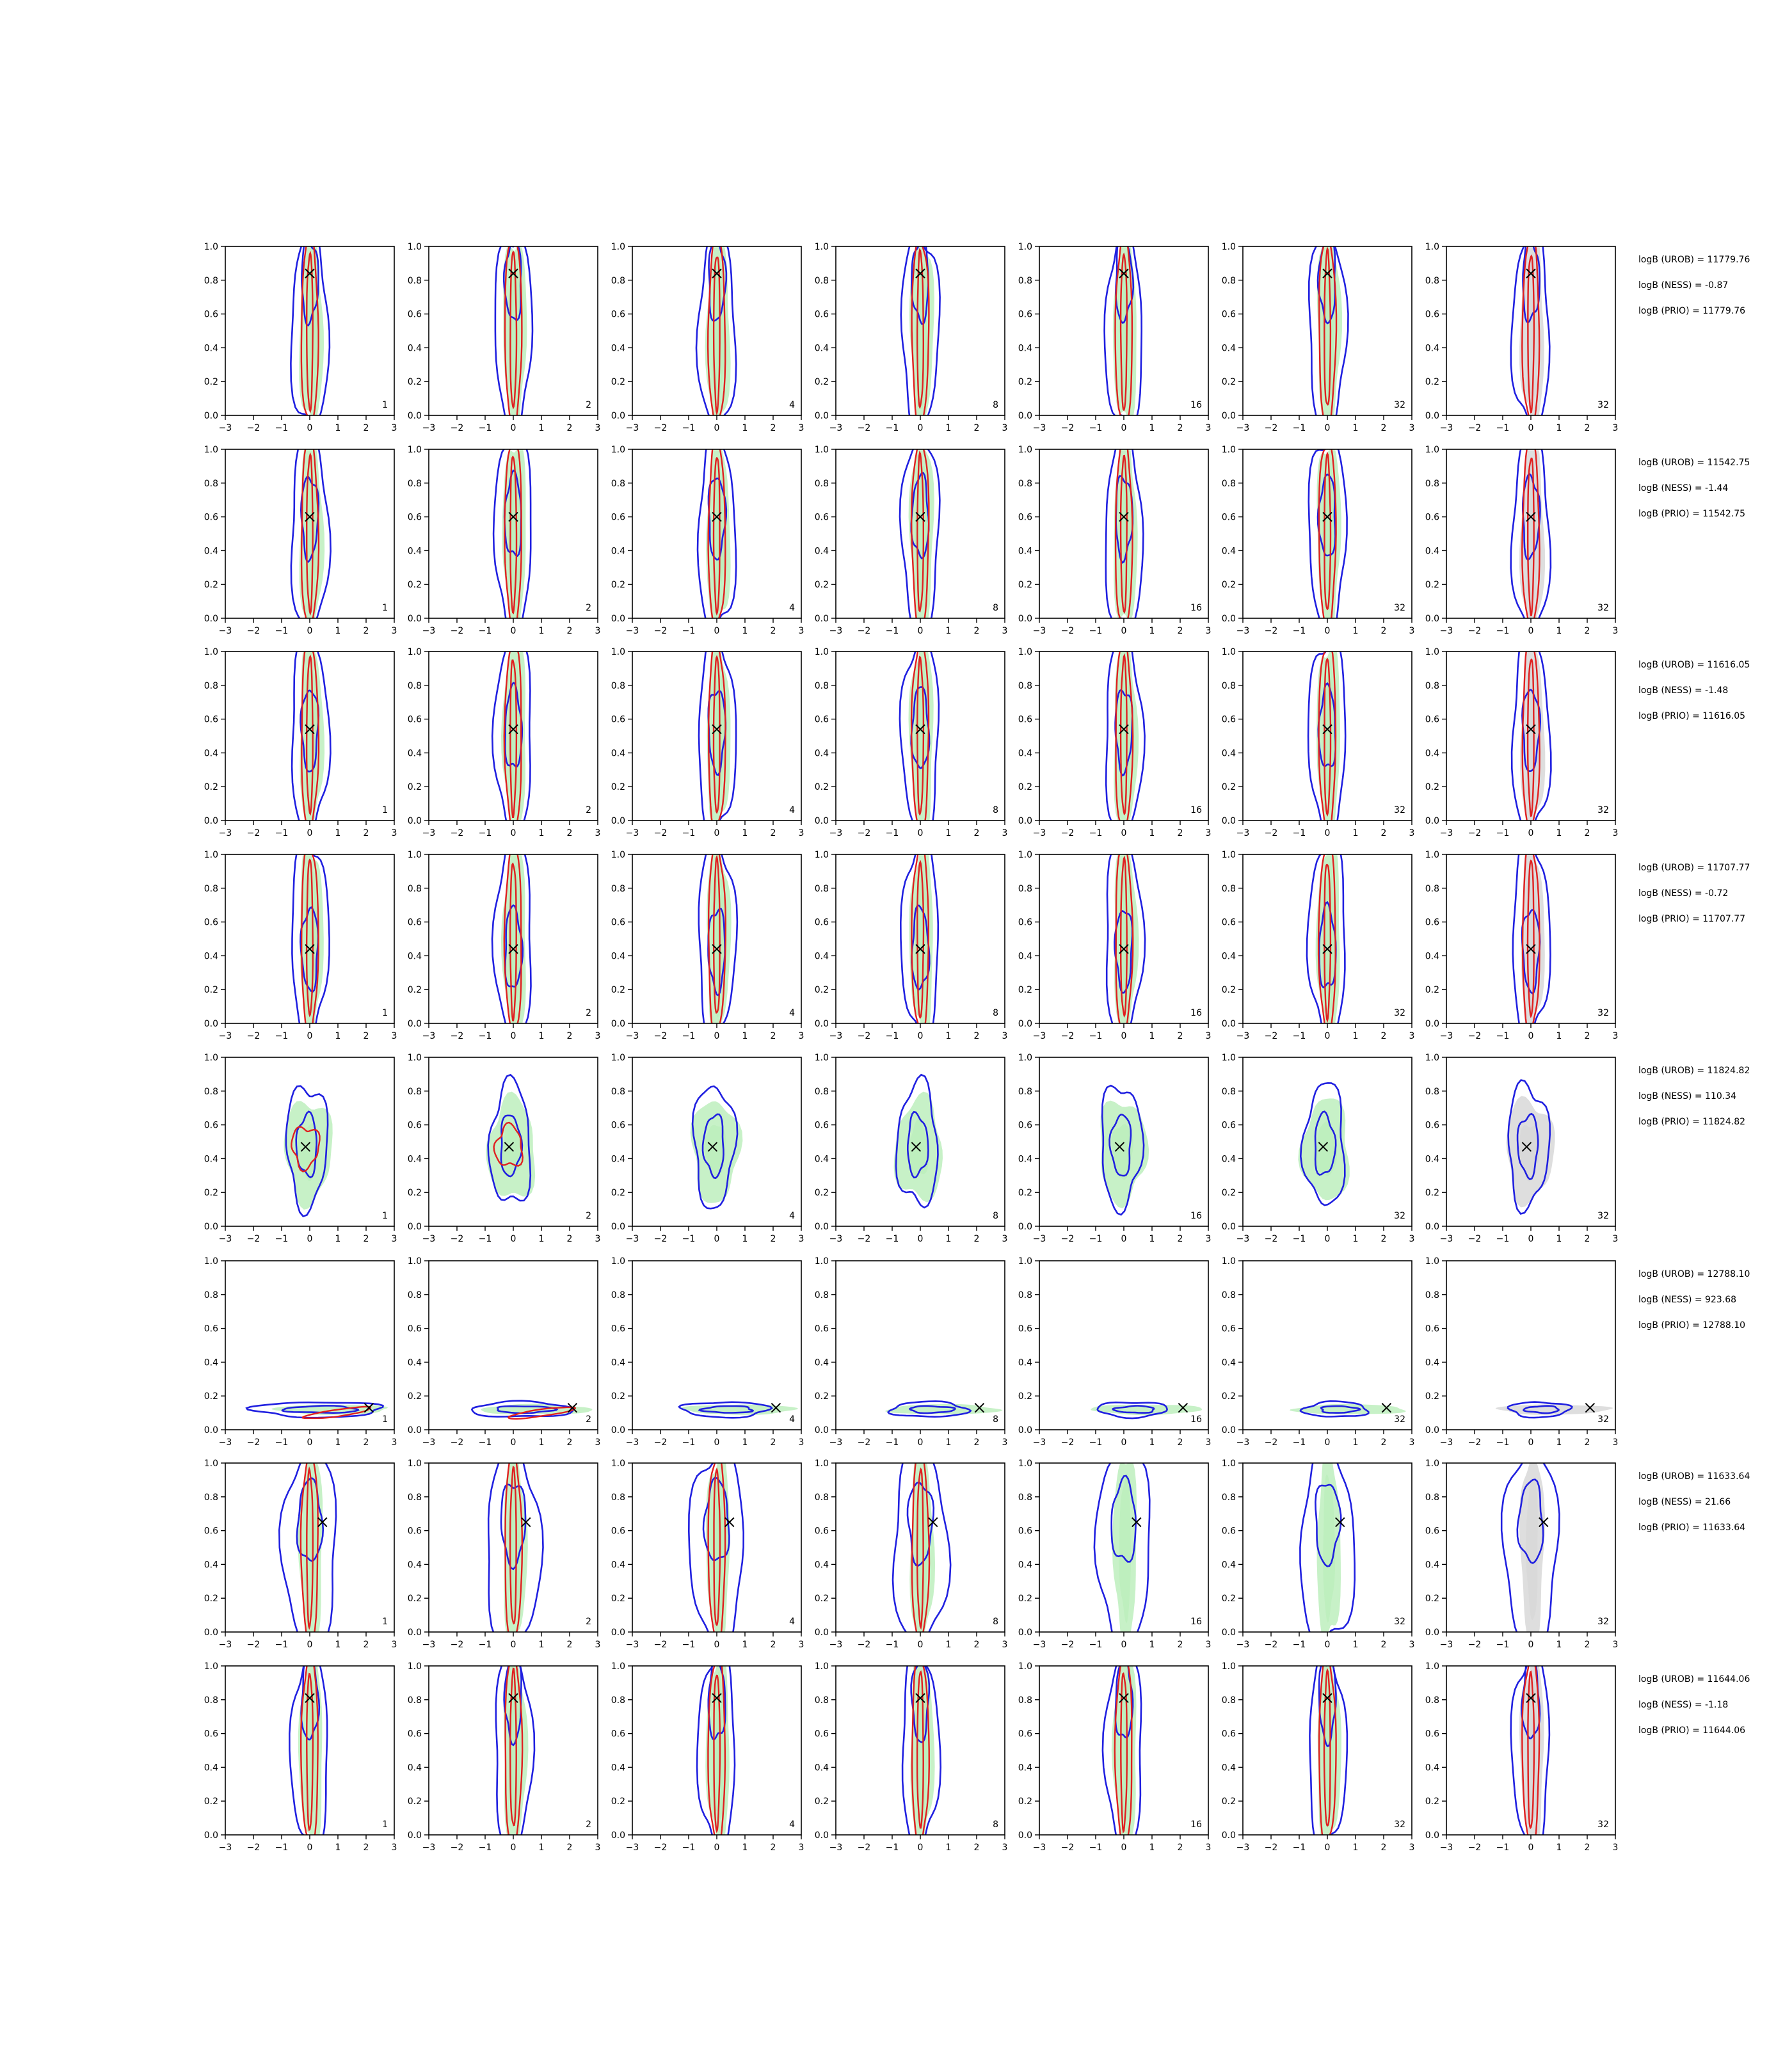 This screenshot has height=2048, width=1792. Describe the element at coordinates (385, 1419) in the screenshot. I see `corner-label: 1` at that location.